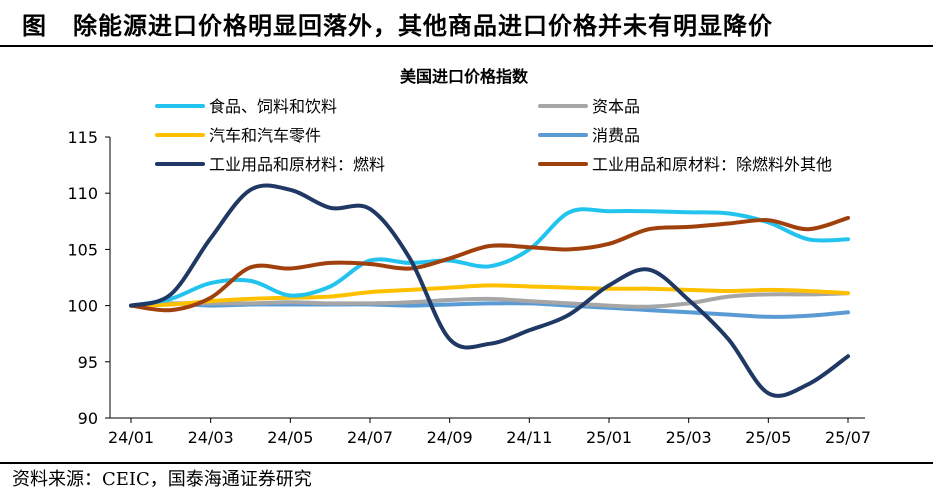  I want to click on legend-label-1: 资本品, so click(616, 106).